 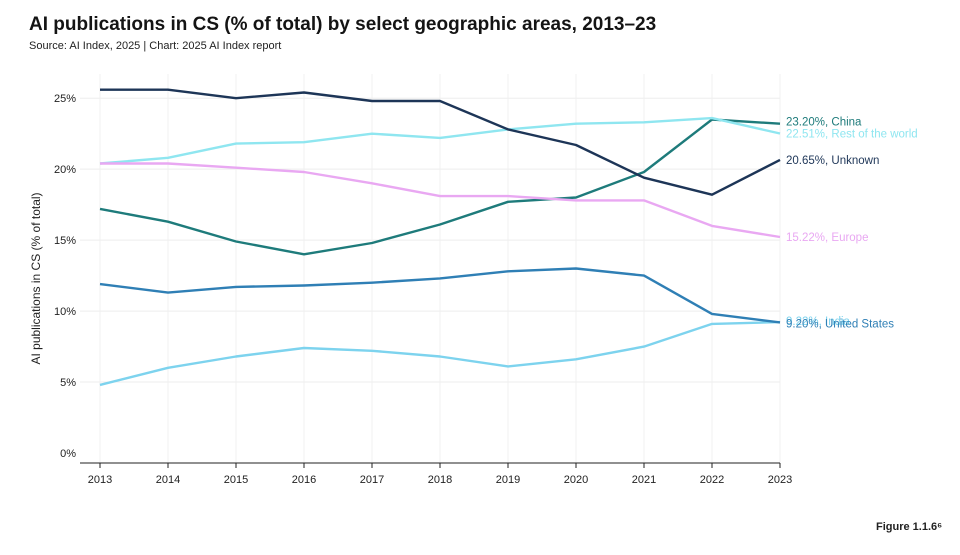 What do you see at coordinates (36, 278) in the screenshot?
I see `y-axis-label: AI publications in CS (% of total)` at bounding box center [36, 278].